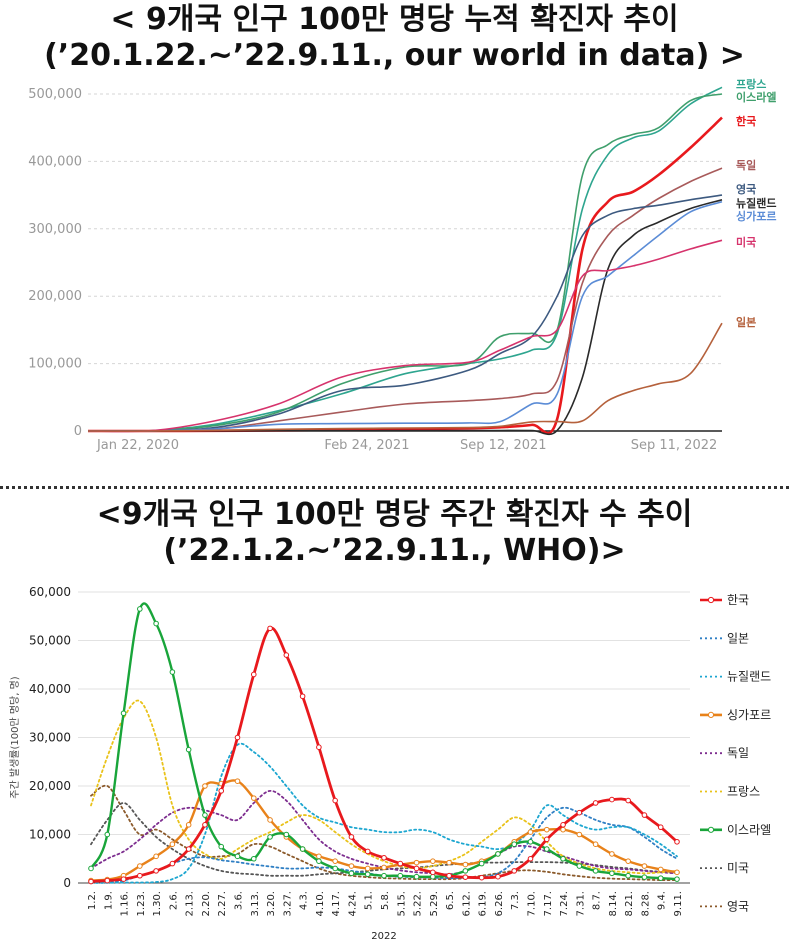 This screenshot has height=947, width=789. I want to click on x-tick-label: 2.13., so click(190, 903).